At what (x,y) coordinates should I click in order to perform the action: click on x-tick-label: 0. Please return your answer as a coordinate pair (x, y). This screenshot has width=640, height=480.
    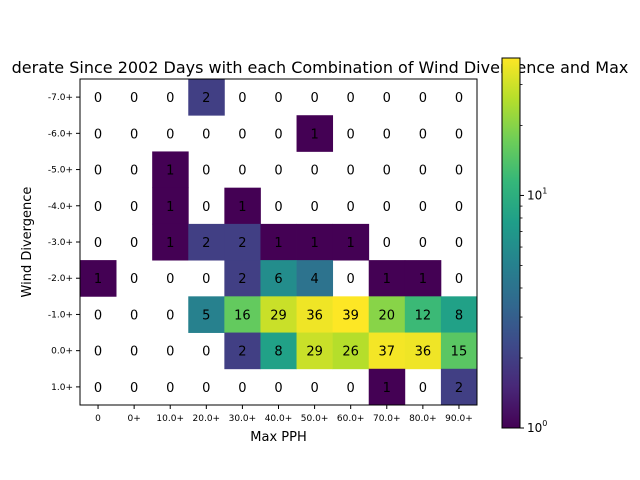
    Looking at the image, I should click on (98, 419).